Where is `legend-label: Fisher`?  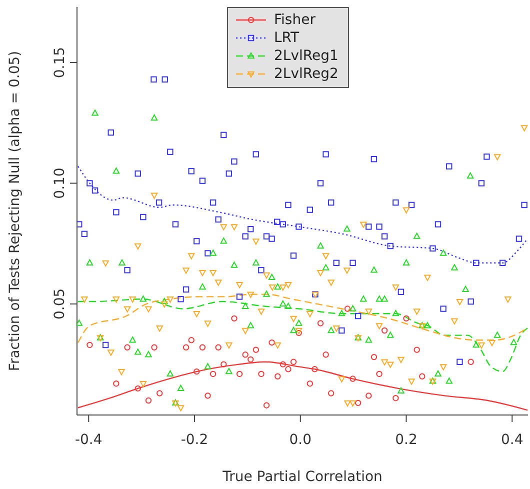 legend-label: Fisher is located at coordinates (295, 20).